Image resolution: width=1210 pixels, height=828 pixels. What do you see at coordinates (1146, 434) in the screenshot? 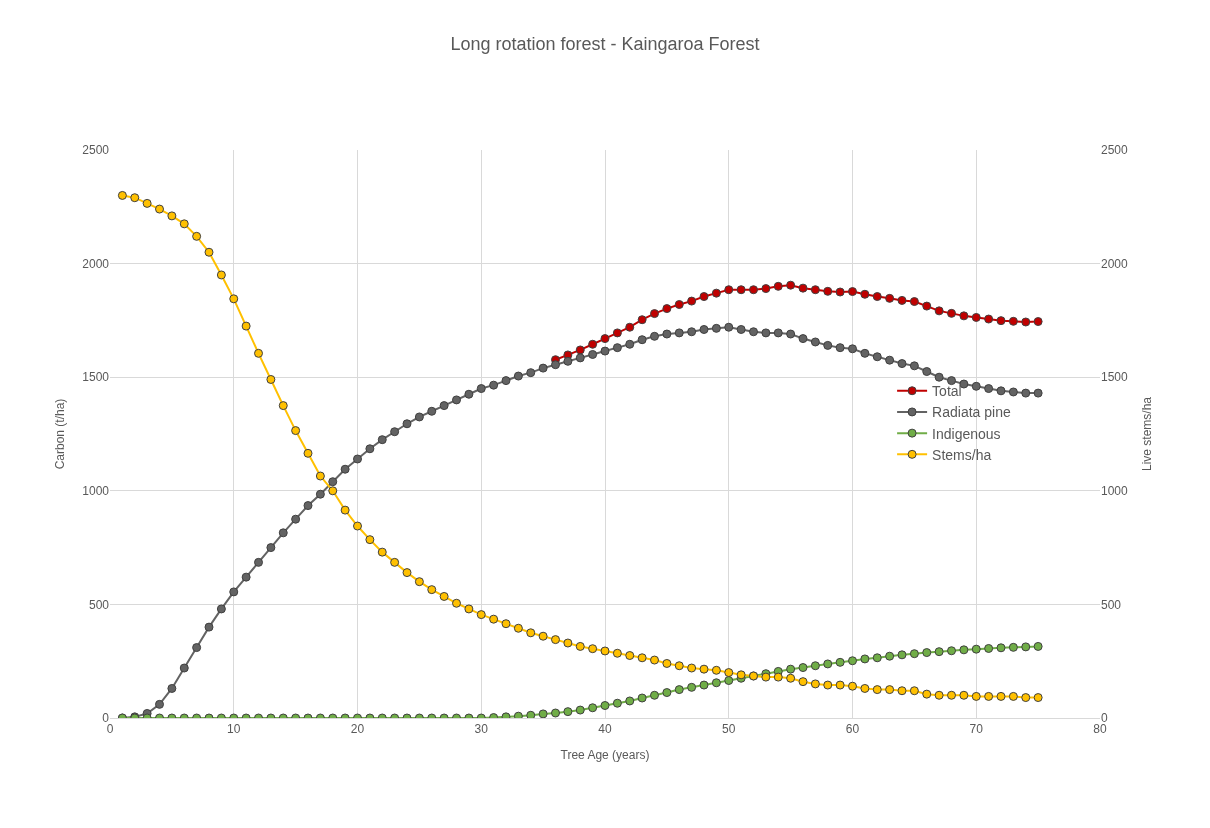
I see `y2-axis-title: Live stems/ha` at bounding box center [1146, 434].